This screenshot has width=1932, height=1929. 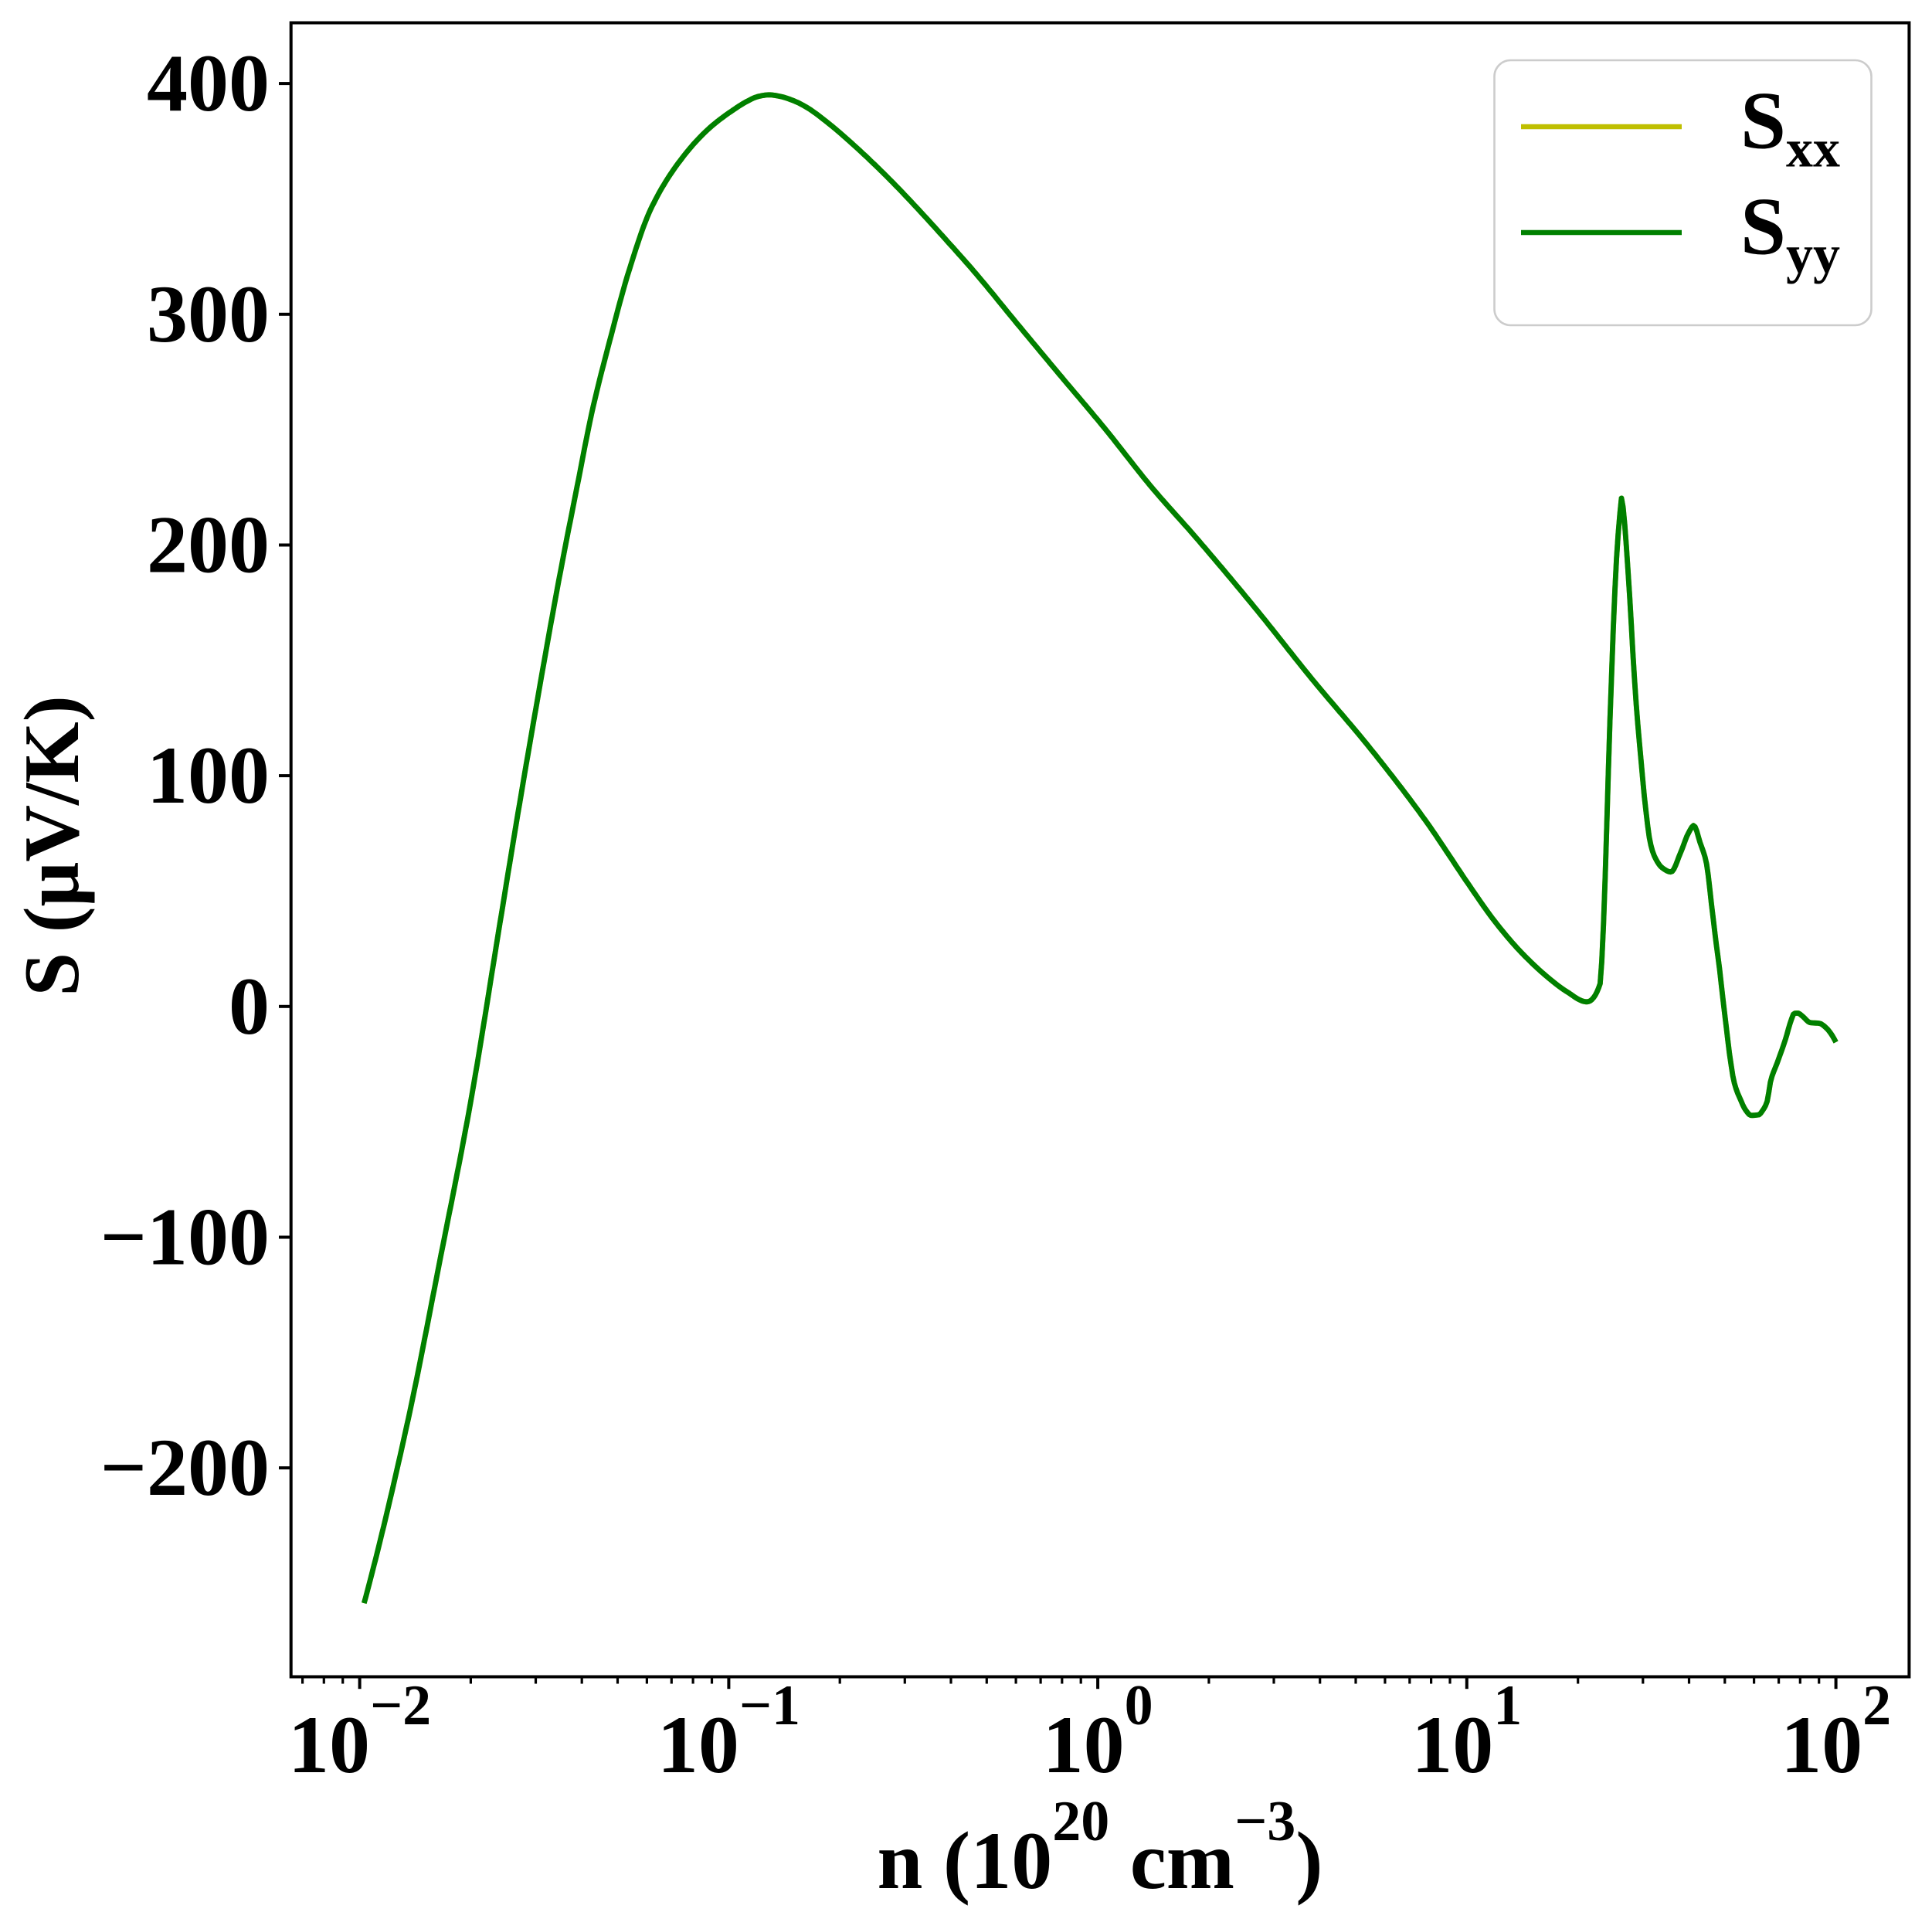 What do you see at coordinates (209, 83) in the screenshot?
I see `svg-text: 400` at bounding box center [209, 83].